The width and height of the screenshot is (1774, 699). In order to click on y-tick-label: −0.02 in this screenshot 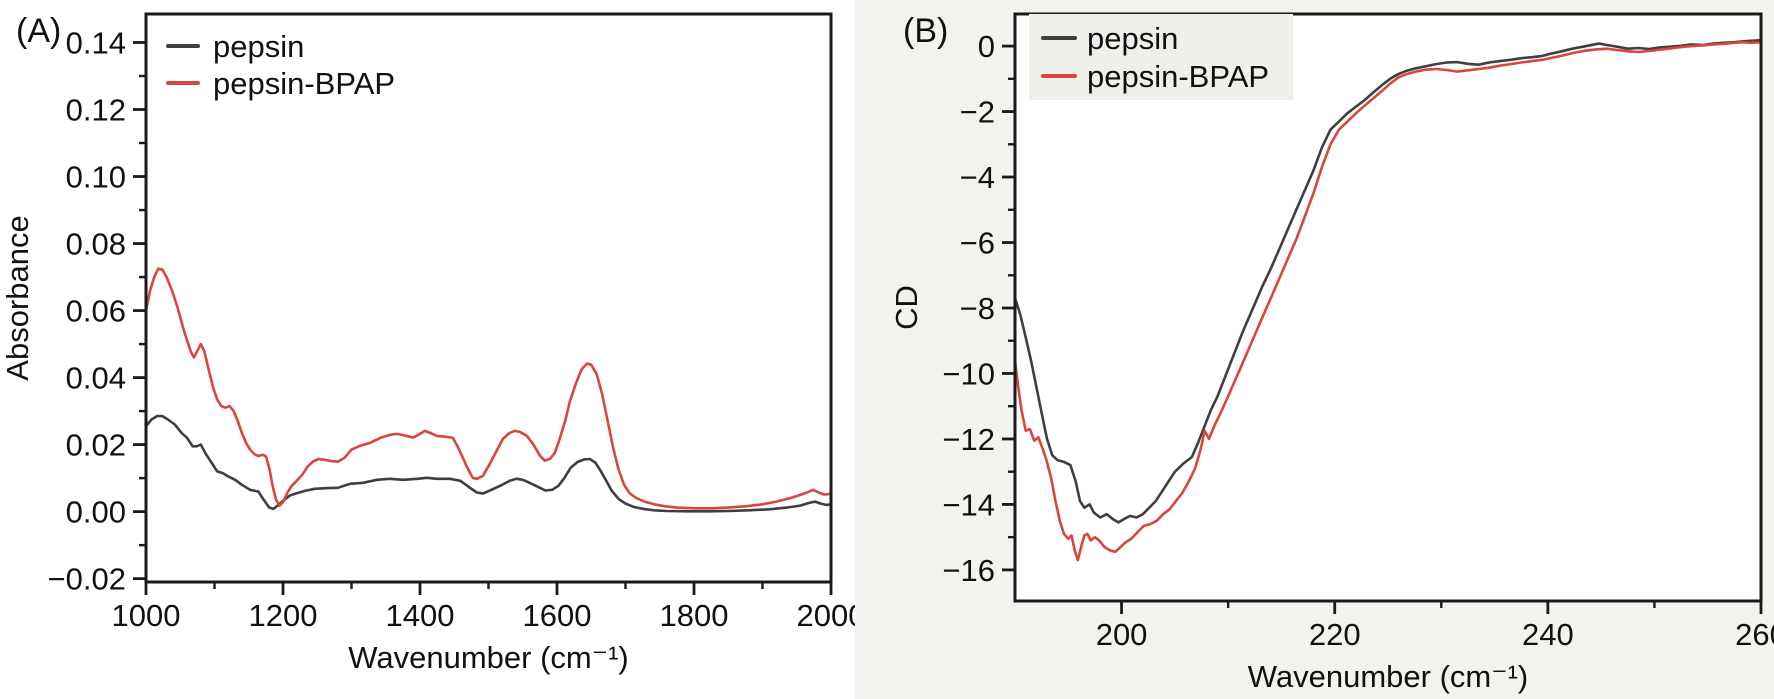, I will do `click(87, 579)`.